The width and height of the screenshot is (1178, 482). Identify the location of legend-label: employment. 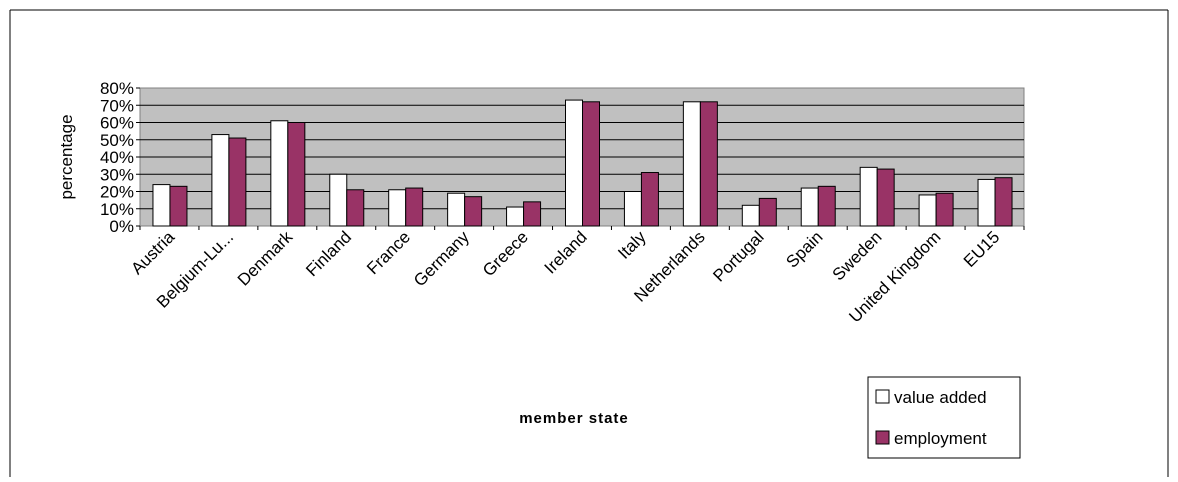
(940, 438).